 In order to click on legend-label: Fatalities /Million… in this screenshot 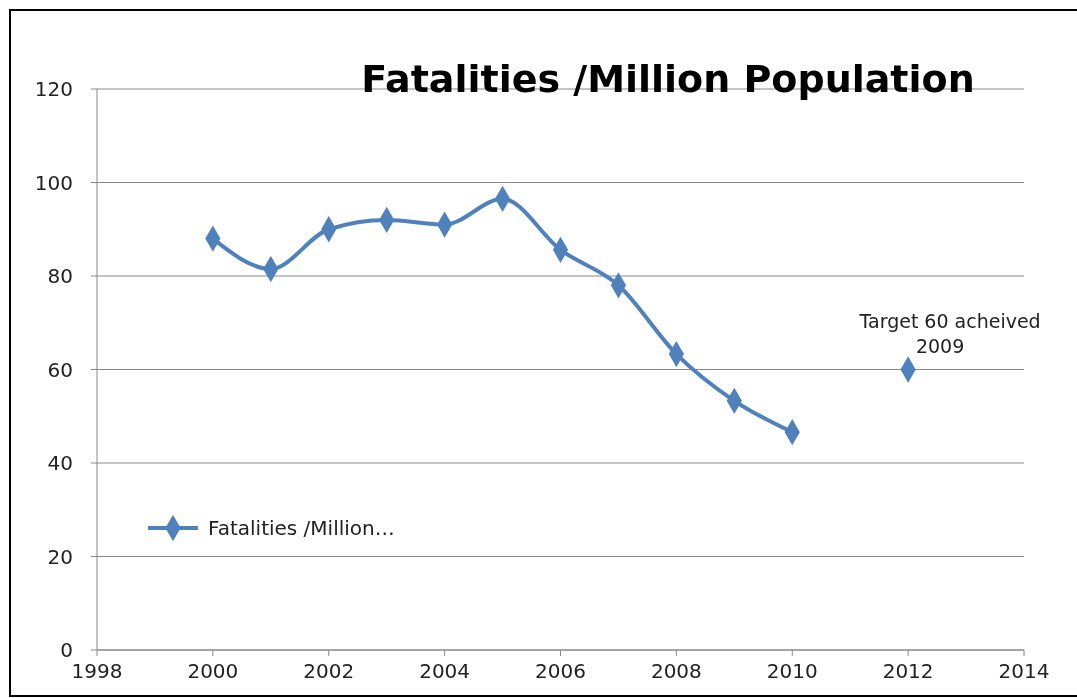, I will do `click(301, 528)`.